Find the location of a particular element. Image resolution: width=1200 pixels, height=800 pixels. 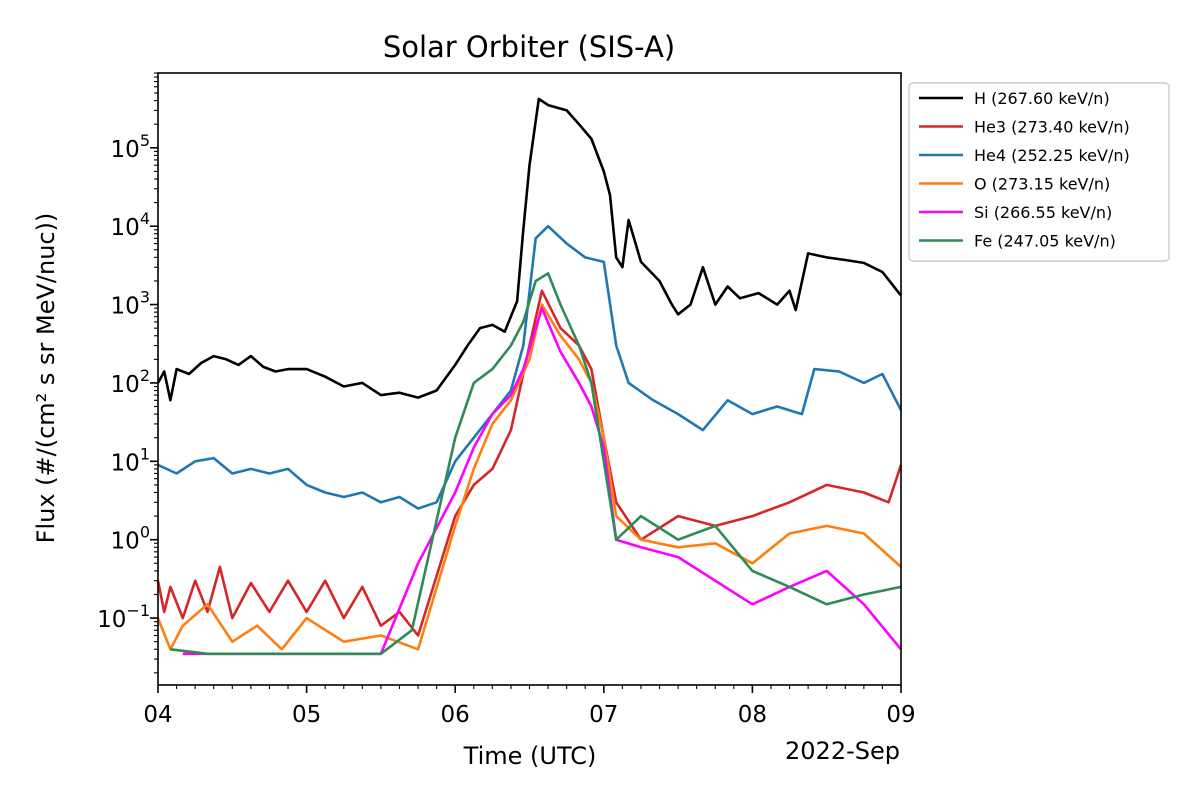

y-tick-label: 10⁴ is located at coordinates (130, 225).